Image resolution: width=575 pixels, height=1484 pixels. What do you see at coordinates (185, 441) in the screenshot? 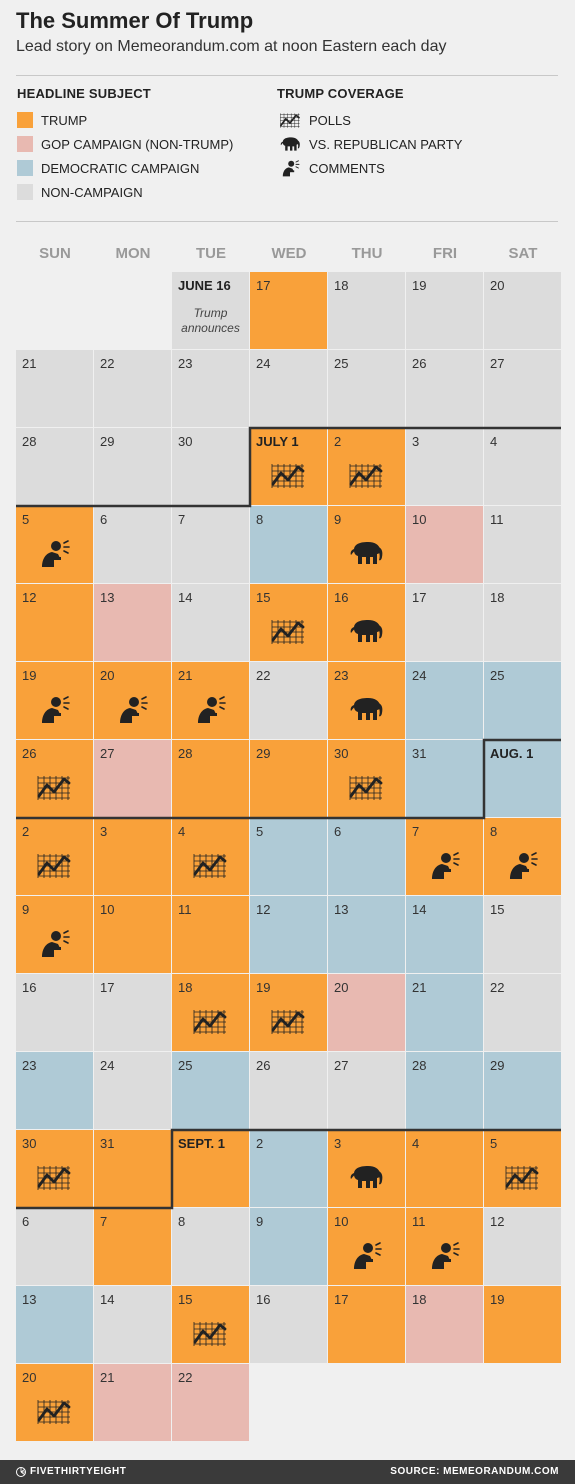
I see `day-label: 30` at bounding box center [185, 441].